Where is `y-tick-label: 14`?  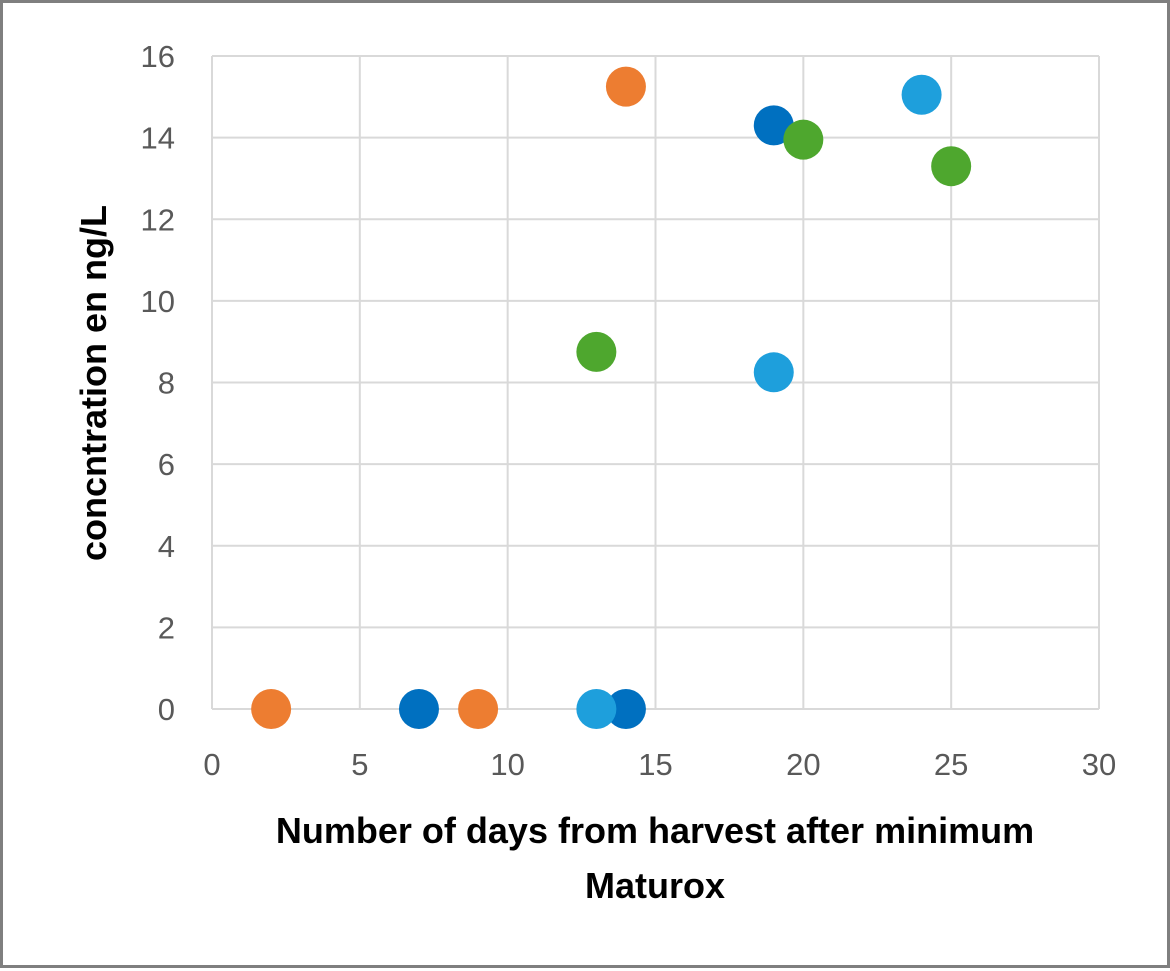
y-tick-label: 14 is located at coordinates (158, 138).